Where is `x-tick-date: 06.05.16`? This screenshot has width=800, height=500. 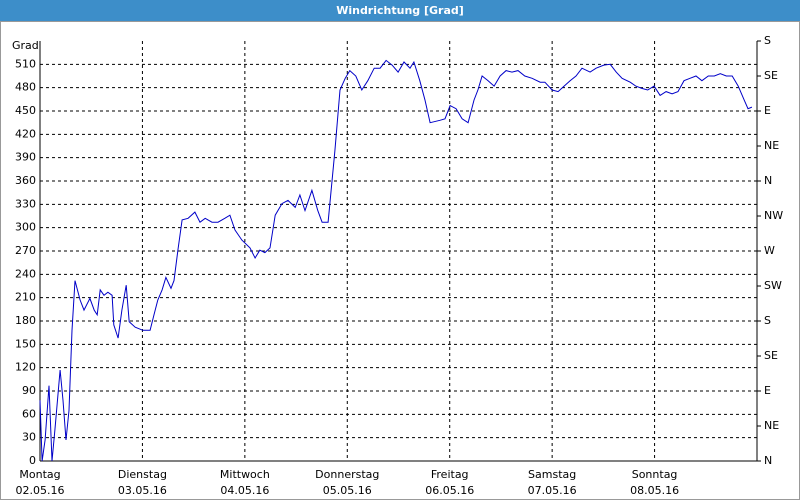
x-tick-date: 06.05.16 is located at coordinates (449, 490).